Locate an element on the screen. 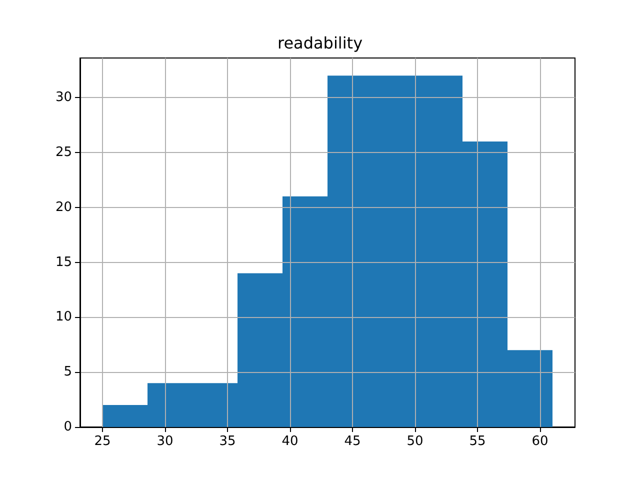 This screenshot has height=480, width=640. x-tick-label: 25 is located at coordinates (102, 441).